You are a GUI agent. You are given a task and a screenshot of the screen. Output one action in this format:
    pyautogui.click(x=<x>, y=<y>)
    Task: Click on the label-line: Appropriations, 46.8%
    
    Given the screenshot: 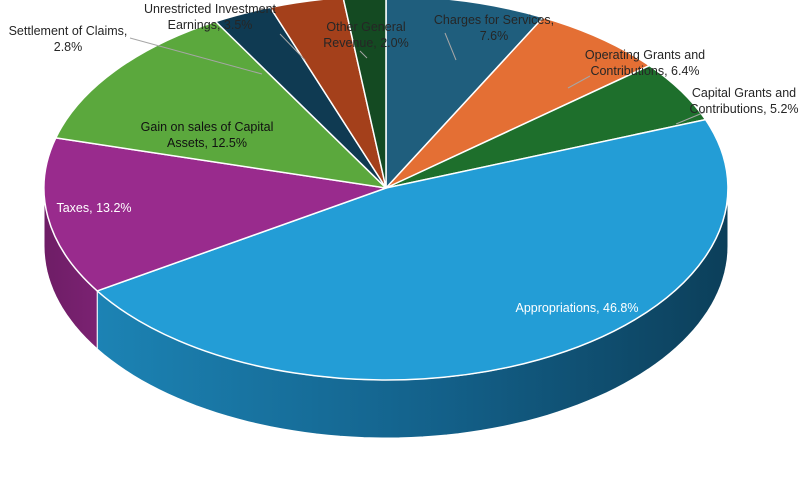 What is the action you would take?
    pyautogui.click(x=577, y=308)
    